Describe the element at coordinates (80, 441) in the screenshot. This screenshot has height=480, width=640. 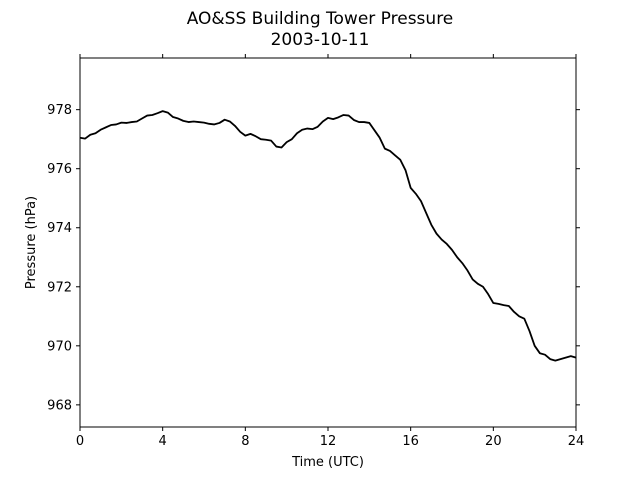
I see `x-tick-label: 0` at that location.